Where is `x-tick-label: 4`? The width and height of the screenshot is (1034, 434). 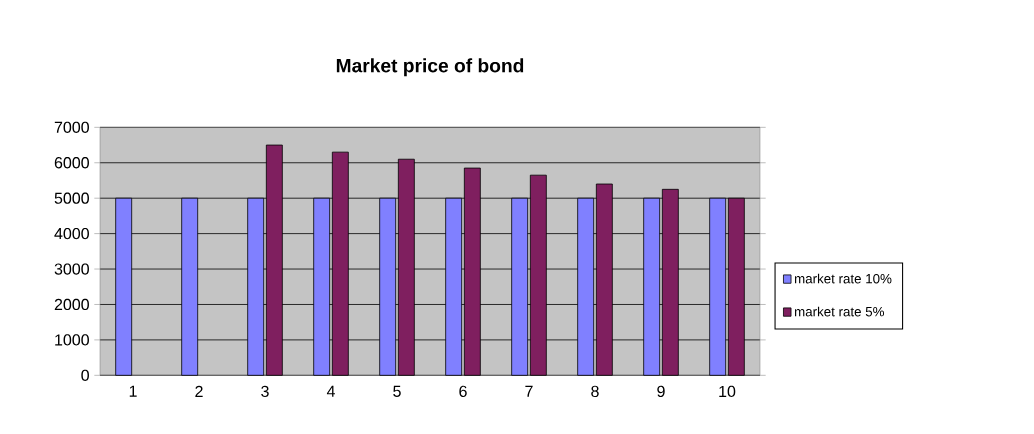 x-tick-label: 4 is located at coordinates (330, 391).